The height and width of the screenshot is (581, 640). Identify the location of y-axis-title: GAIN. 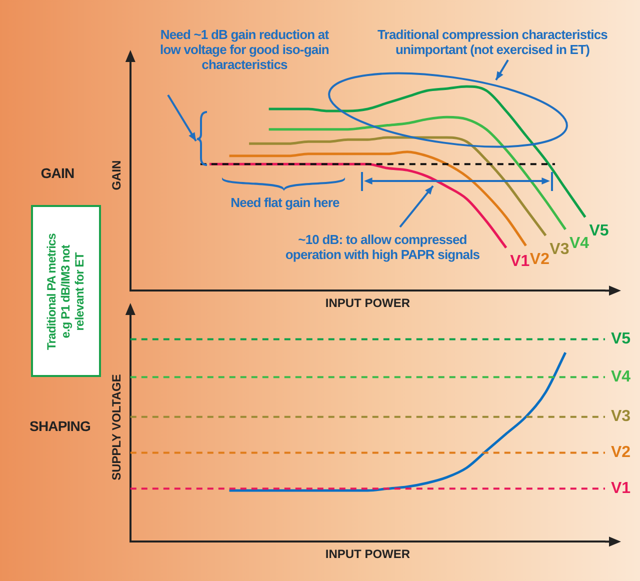
(117, 175).